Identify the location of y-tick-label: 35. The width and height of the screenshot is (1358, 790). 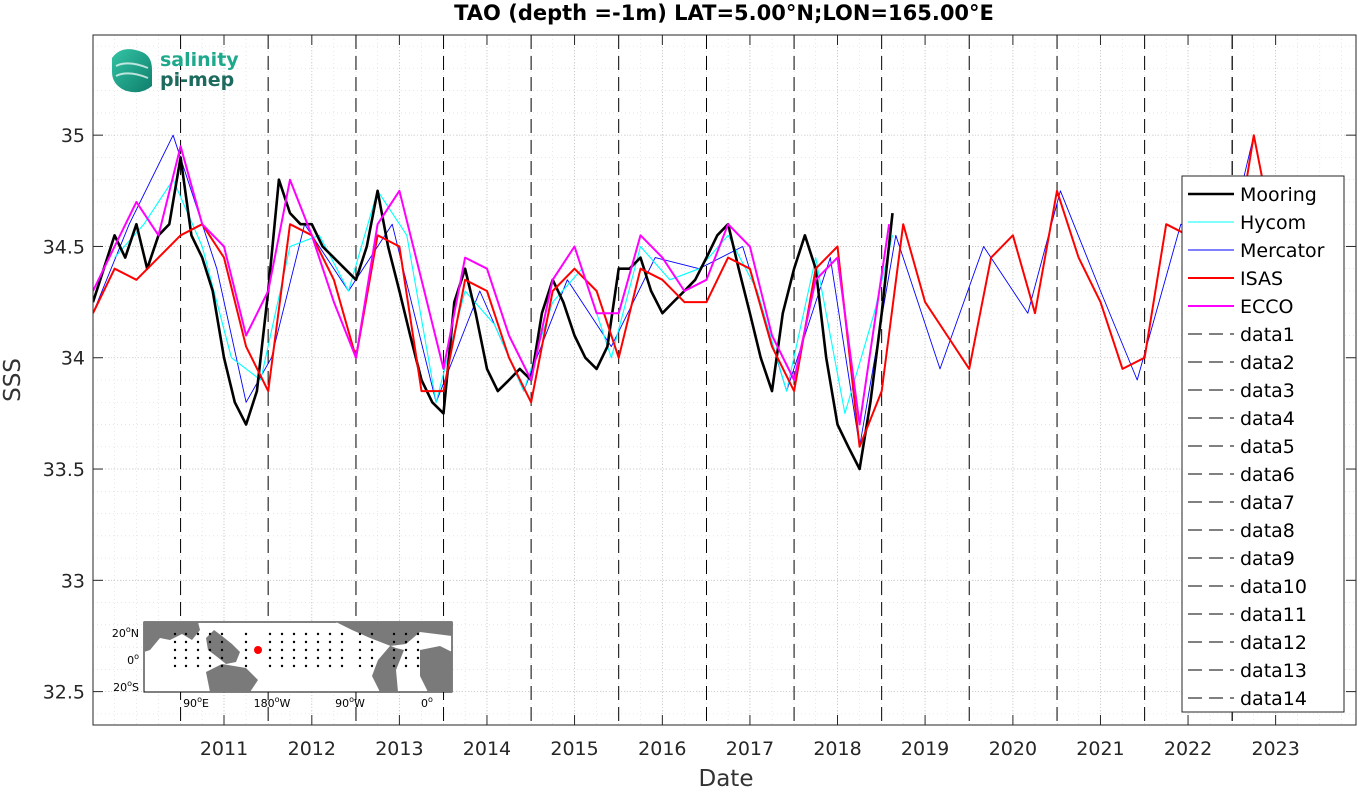
(73, 136).